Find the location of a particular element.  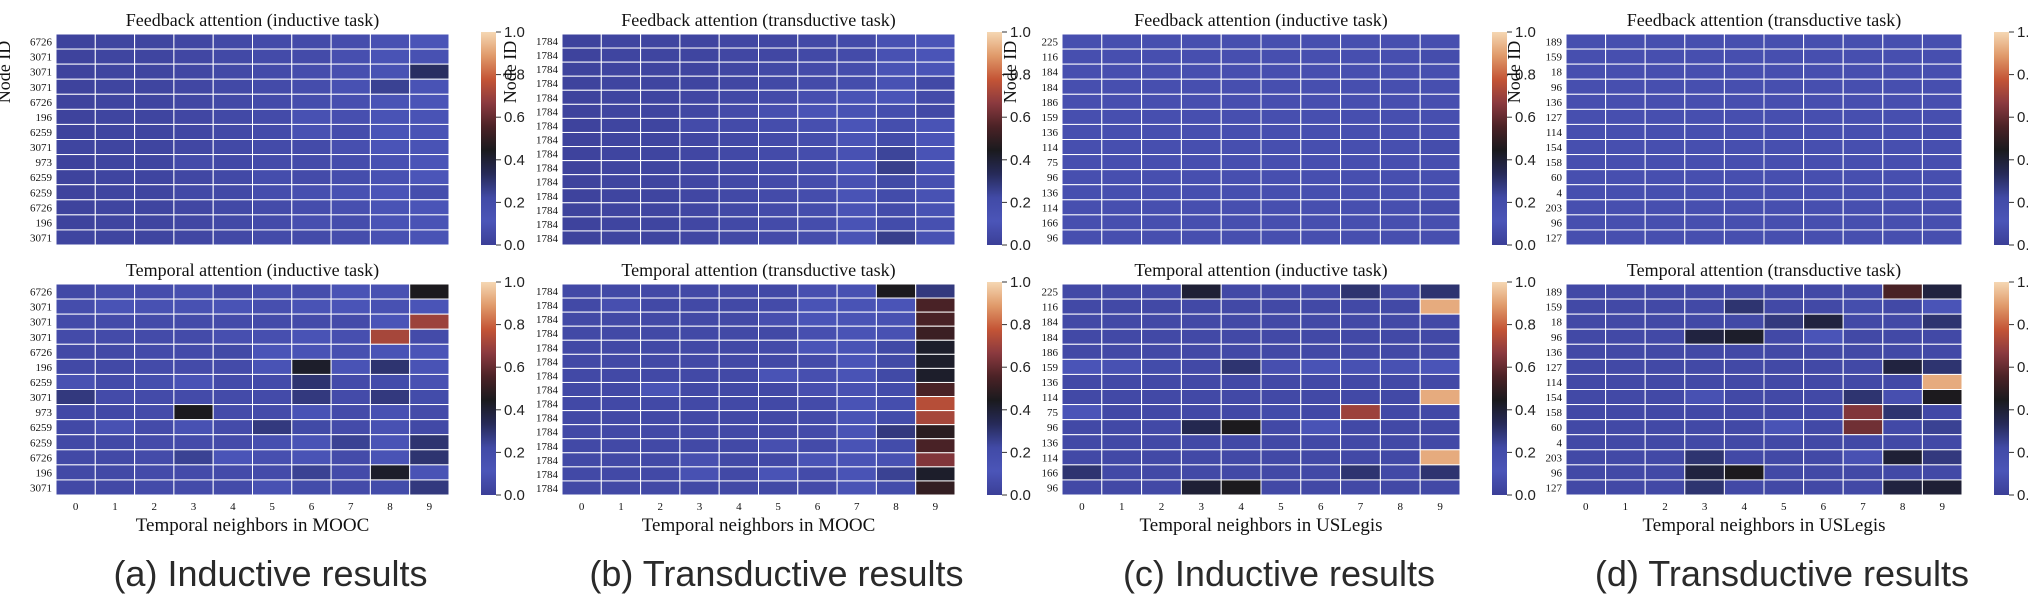

x-axis-label: Temporal neighbors in USLegis is located at coordinates (1261, 525).